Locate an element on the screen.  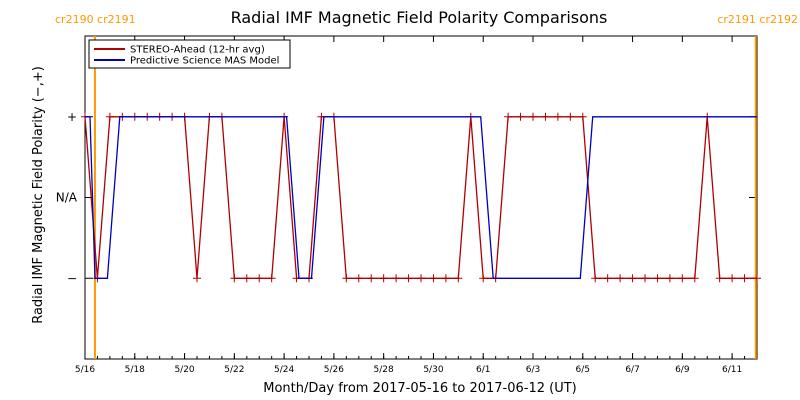
y-tick-label: N/A is located at coordinates (67, 198).